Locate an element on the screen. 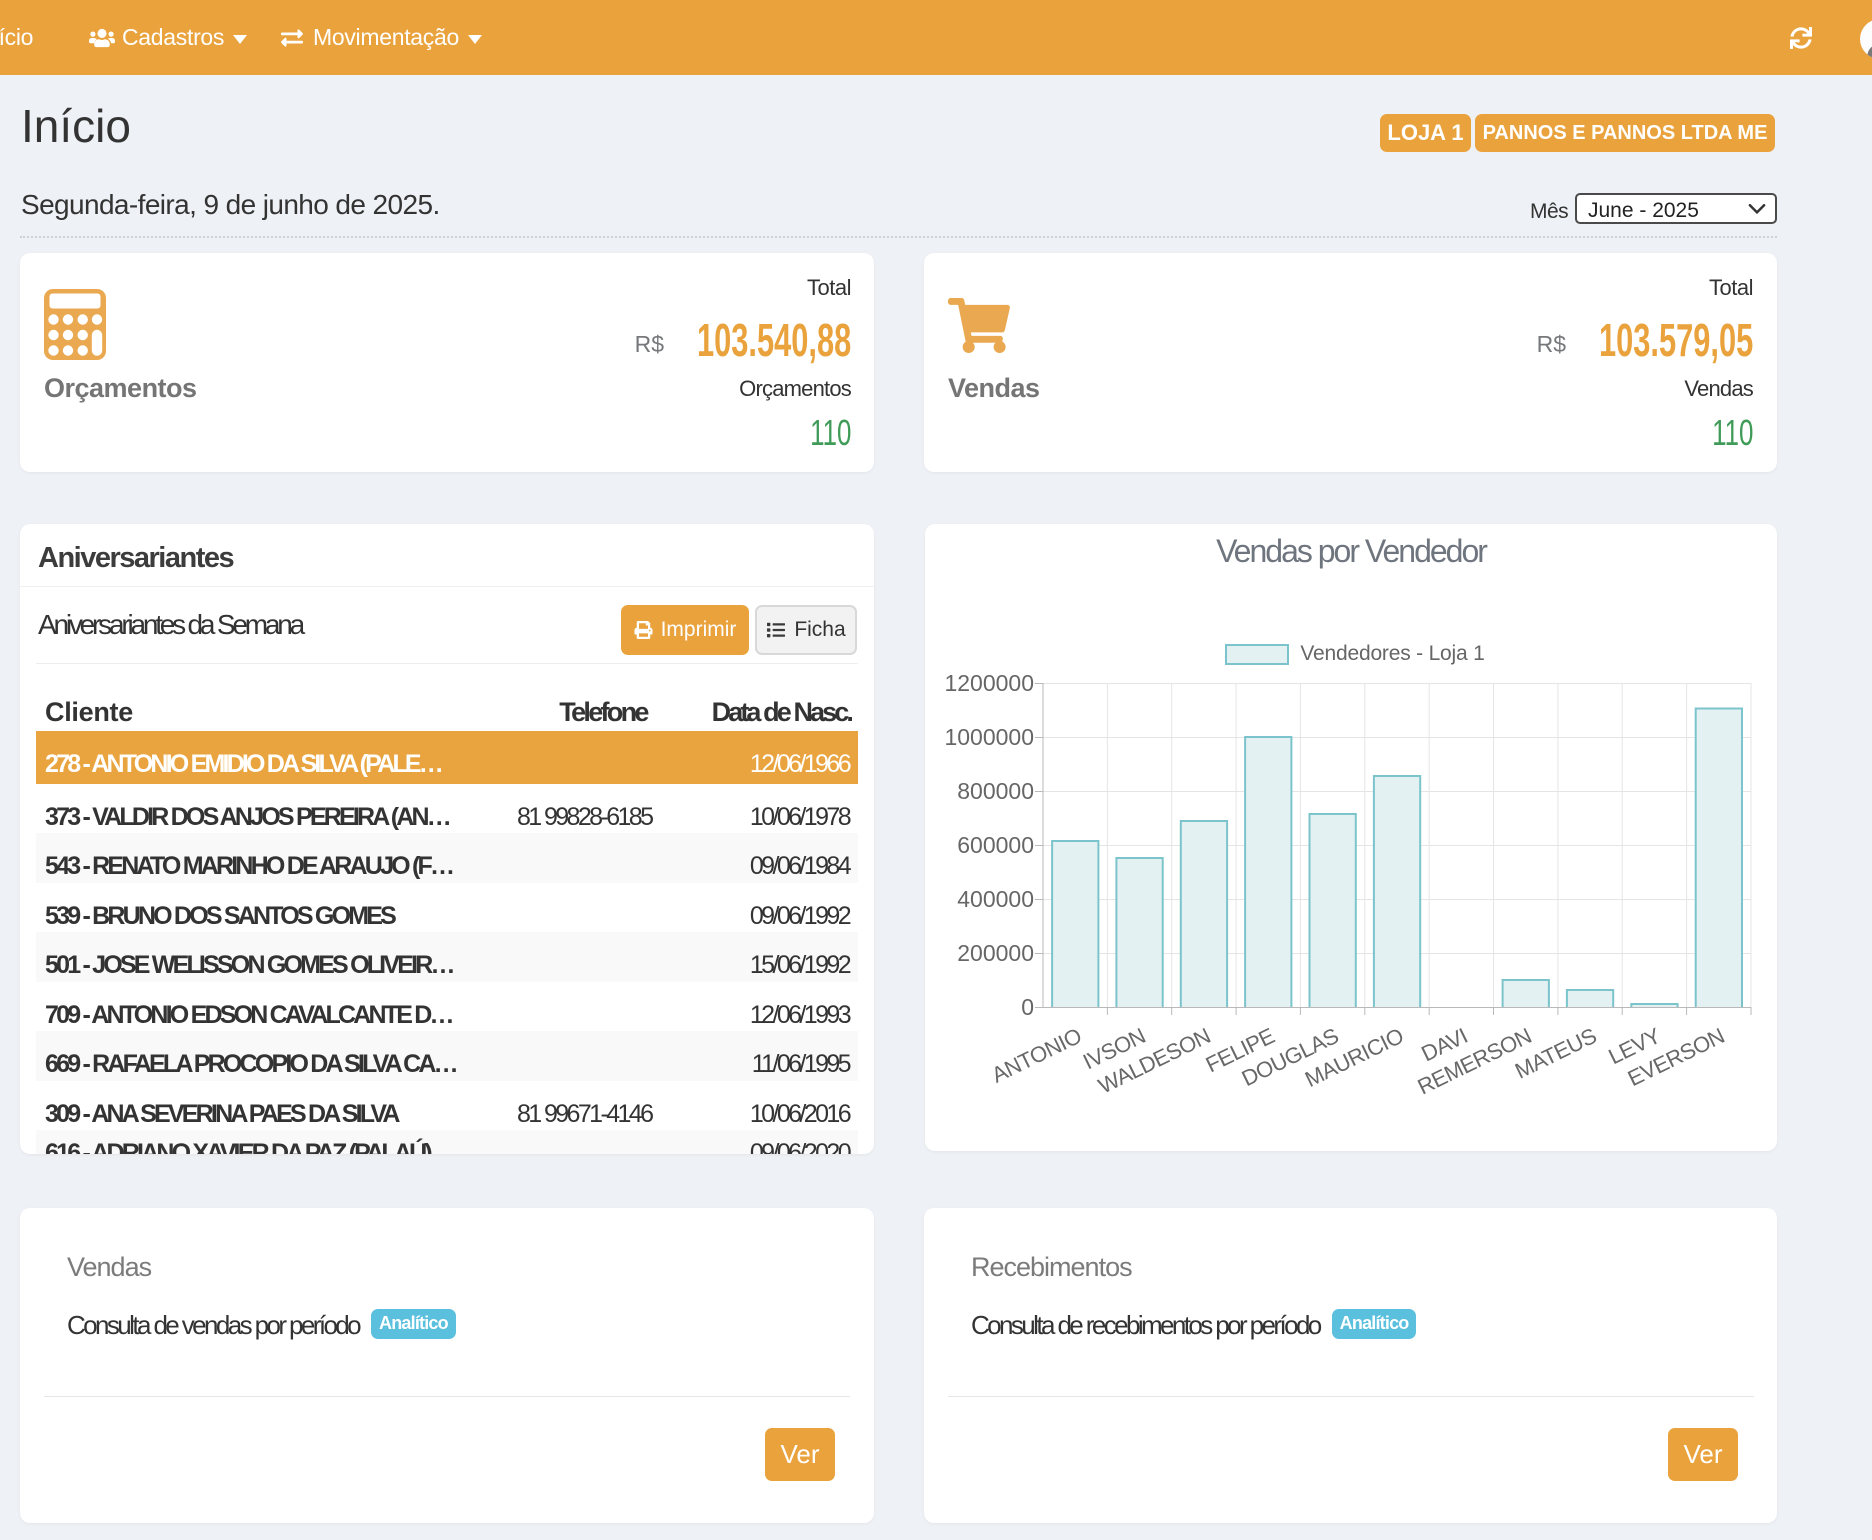 The height and width of the screenshot is (1540, 1872). svg-text: 1000000 is located at coordinates (989, 737).